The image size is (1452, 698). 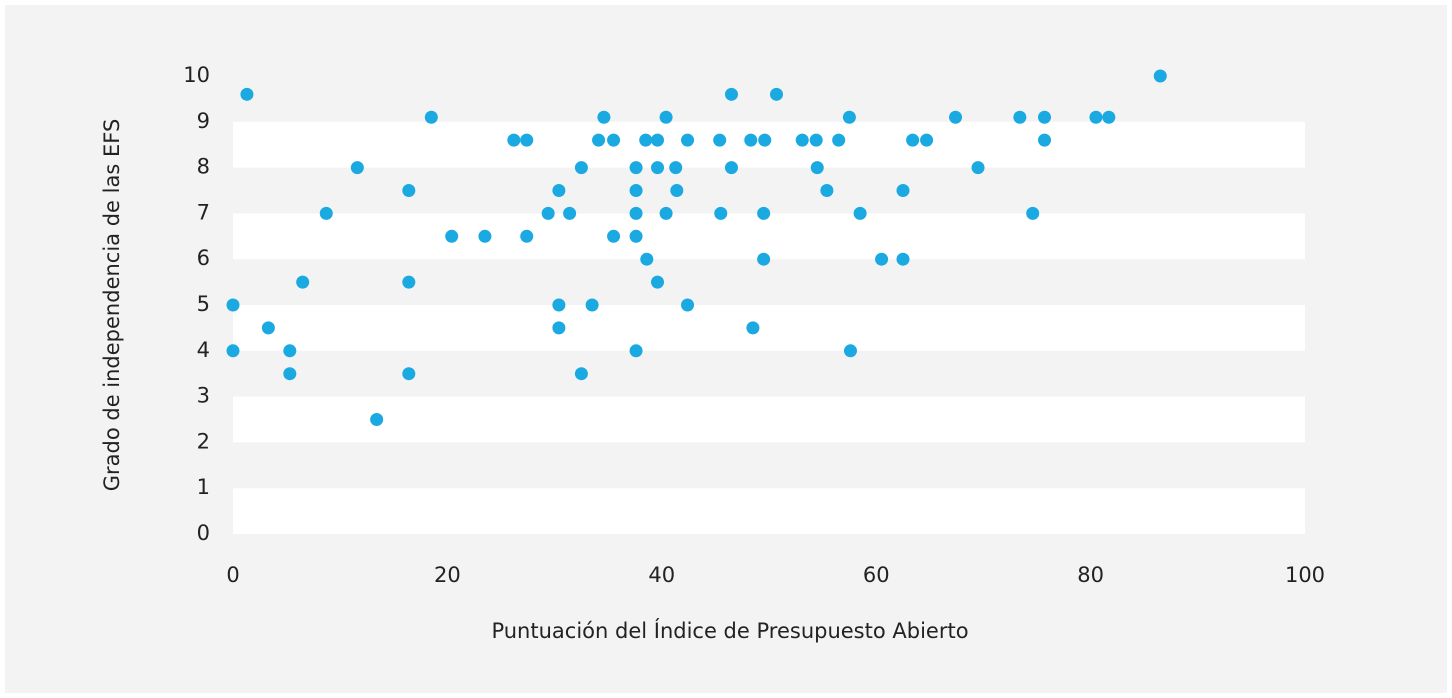 What do you see at coordinates (112, 305) in the screenshot?
I see `y-axis-title: Grado de independencia de las EFS` at bounding box center [112, 305].